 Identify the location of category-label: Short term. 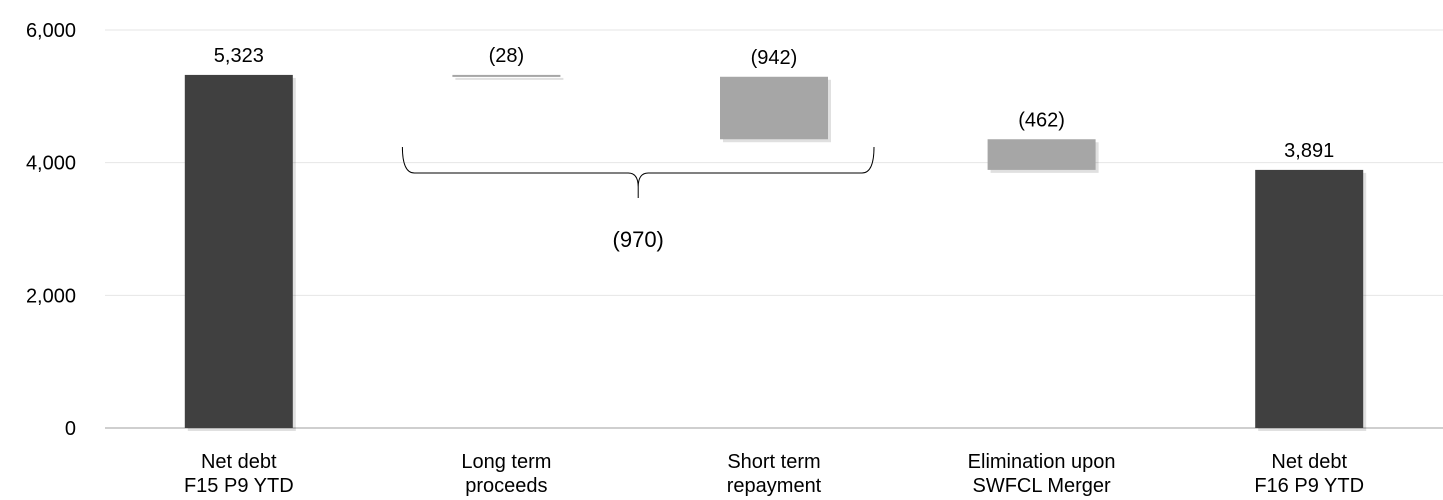
(773, 462).